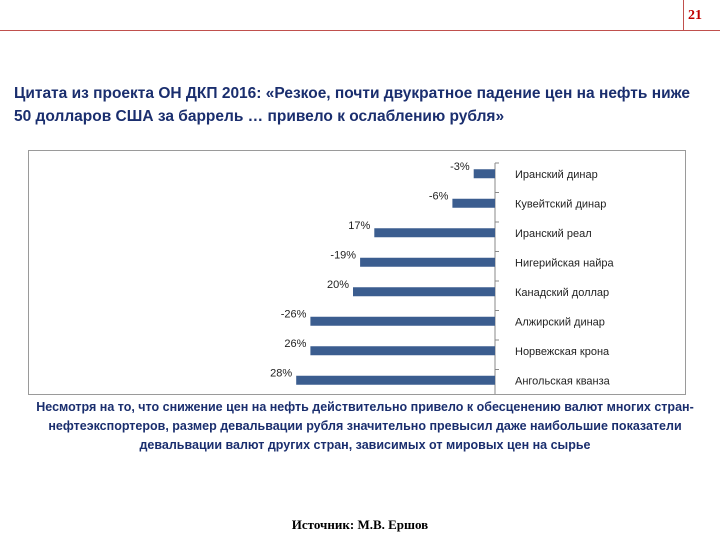 The width and height of the screenshot is (720, 540). Describe the element at coordinates (460, 167) in the screenshot. I see `data-label: -3%` at that location.